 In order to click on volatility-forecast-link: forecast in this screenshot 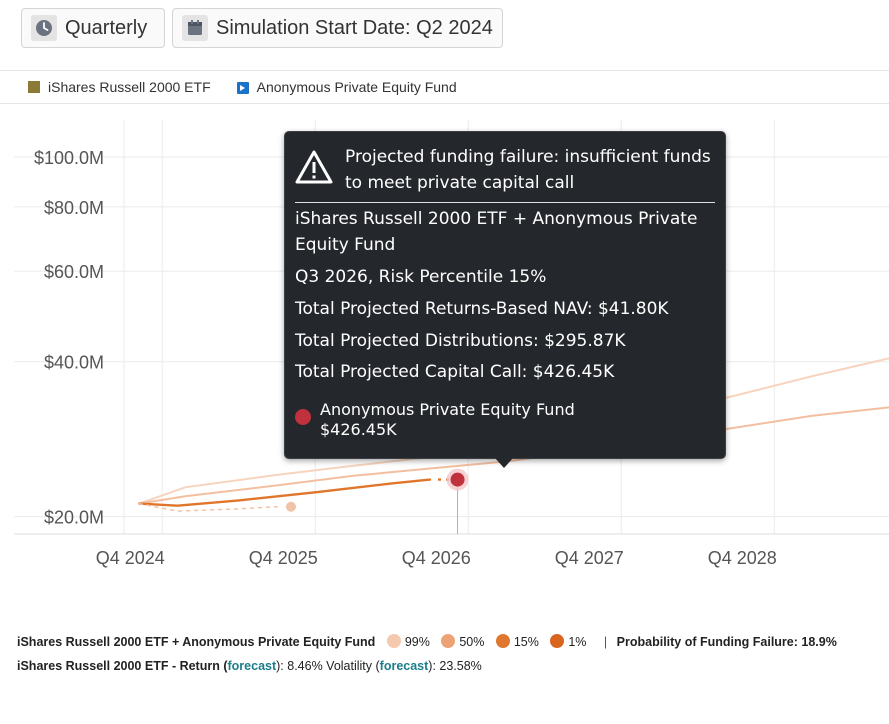, I will do `click(404, 666)`.